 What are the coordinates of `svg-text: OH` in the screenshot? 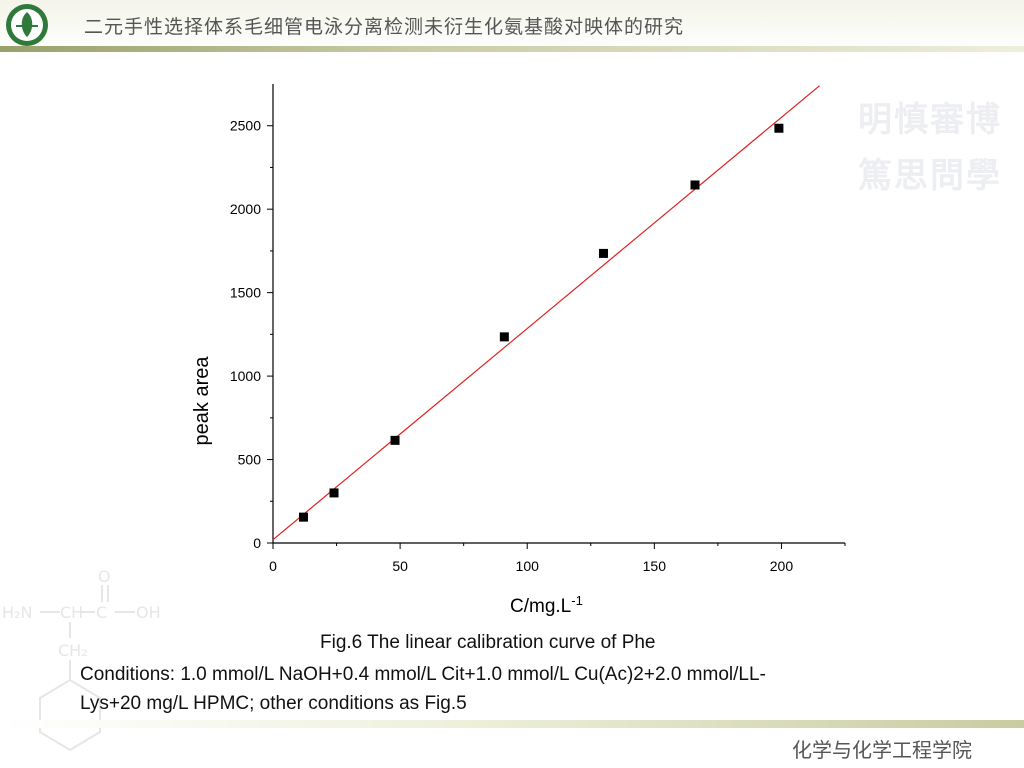 It's located at (148, 612).